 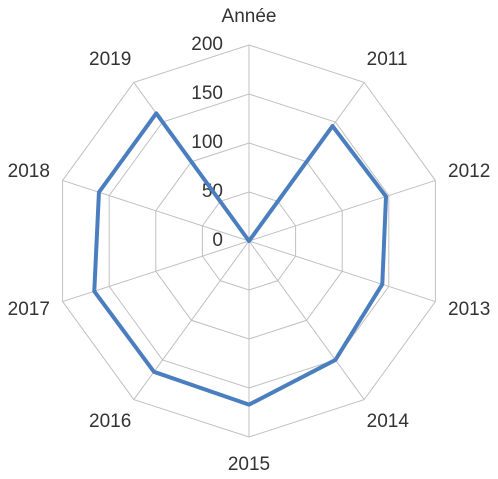 I want to click on category-label: 2013, so click(x=469, y=309).